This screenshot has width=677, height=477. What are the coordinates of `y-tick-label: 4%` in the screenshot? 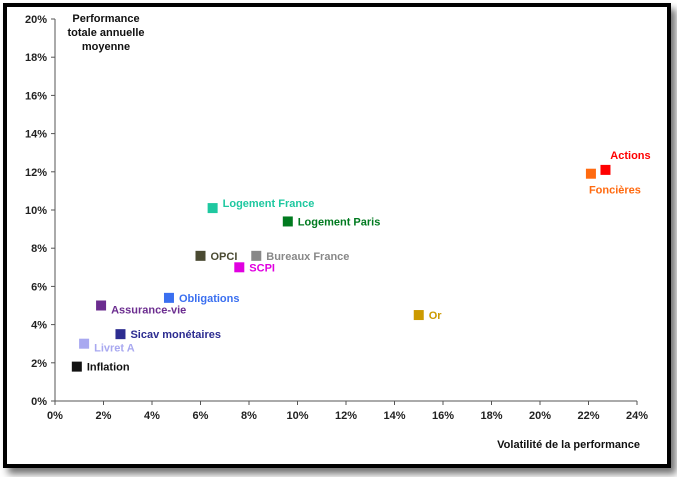 It's located at (39, 326).